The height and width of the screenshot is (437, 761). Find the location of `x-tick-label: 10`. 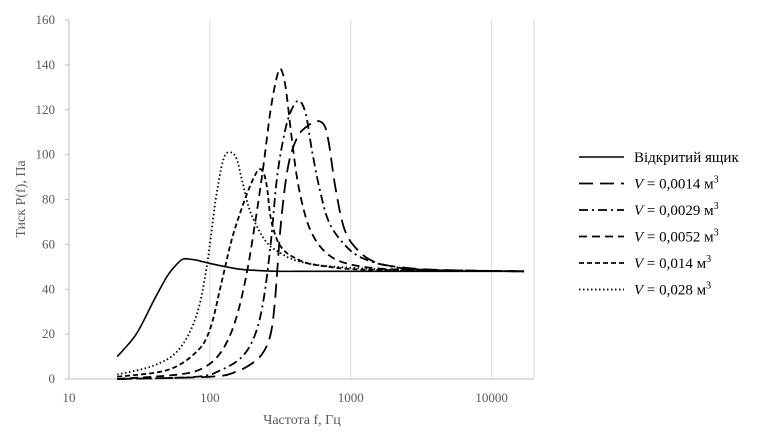

x-tick-label: 10 is located at coordinates (69, 397).